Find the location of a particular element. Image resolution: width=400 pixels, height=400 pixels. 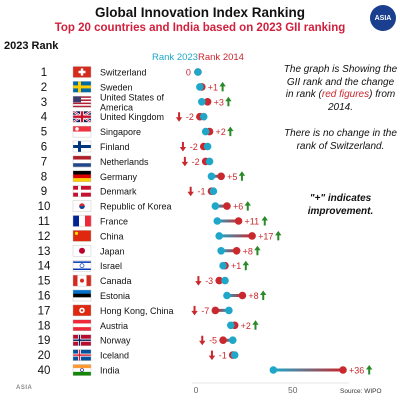

us-flag-icon is located at coordinates (82, 102).